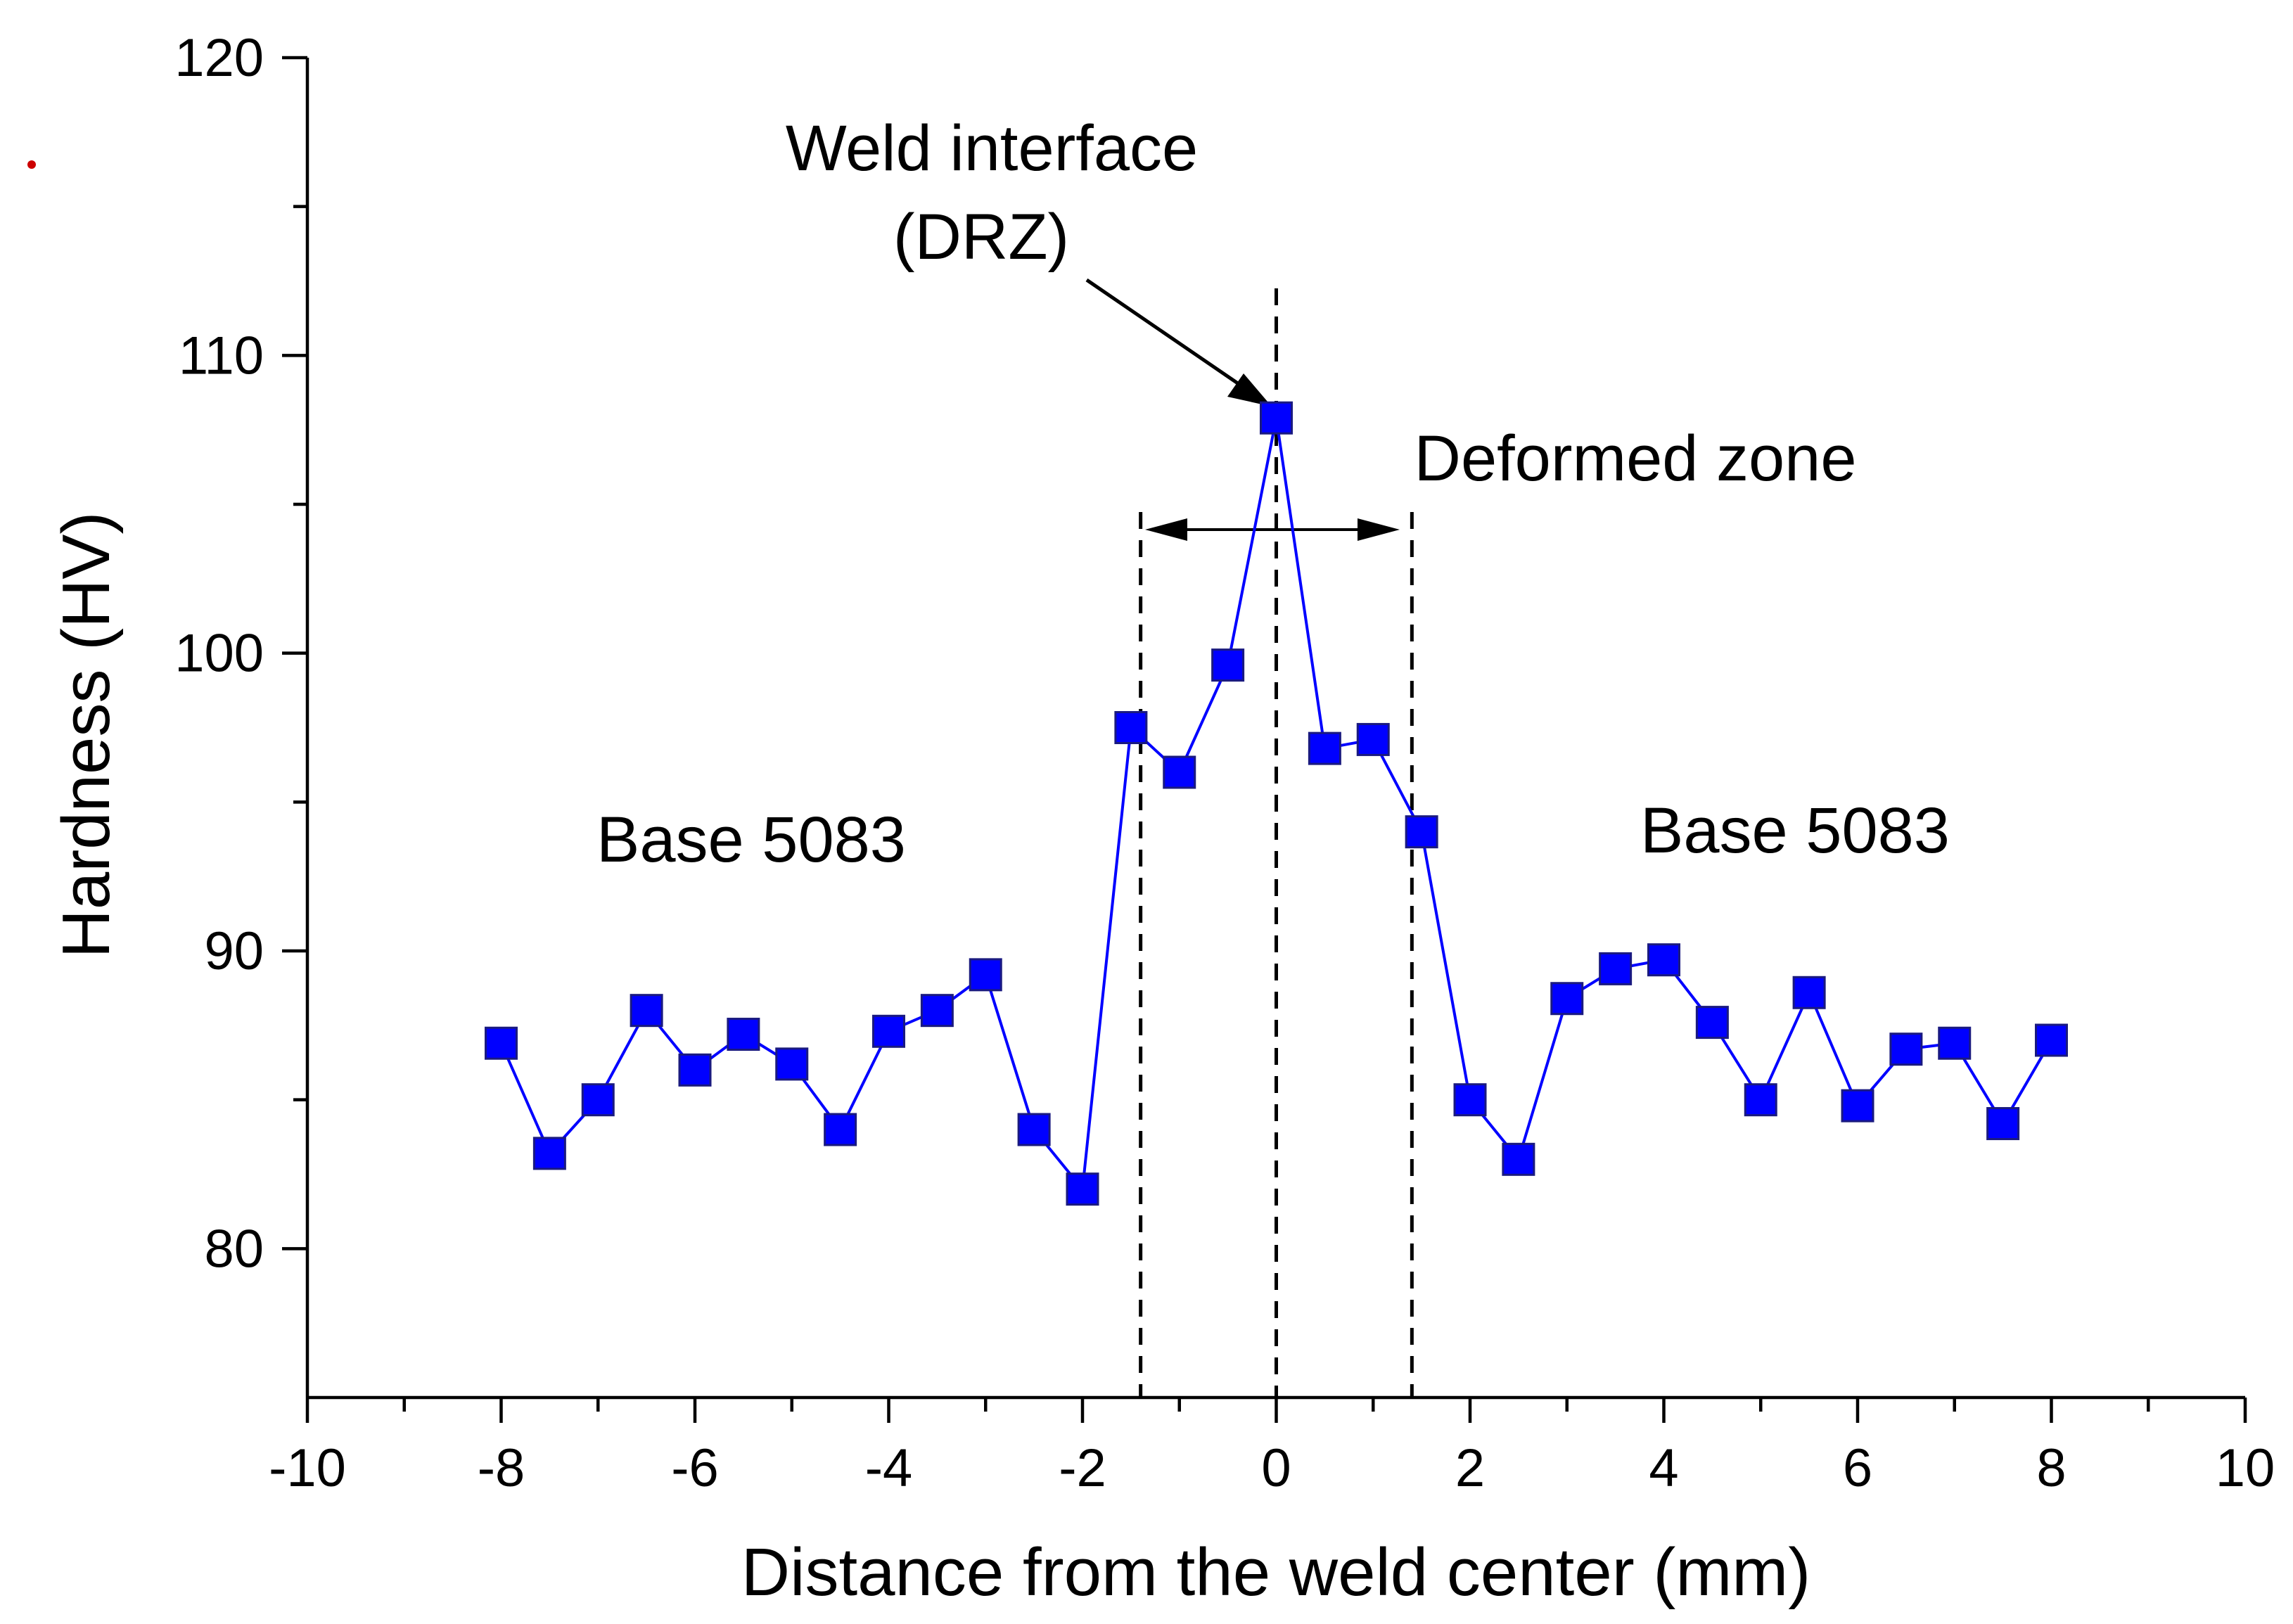  I want to click on x-tick-label: 2, so click(1470, 1468).